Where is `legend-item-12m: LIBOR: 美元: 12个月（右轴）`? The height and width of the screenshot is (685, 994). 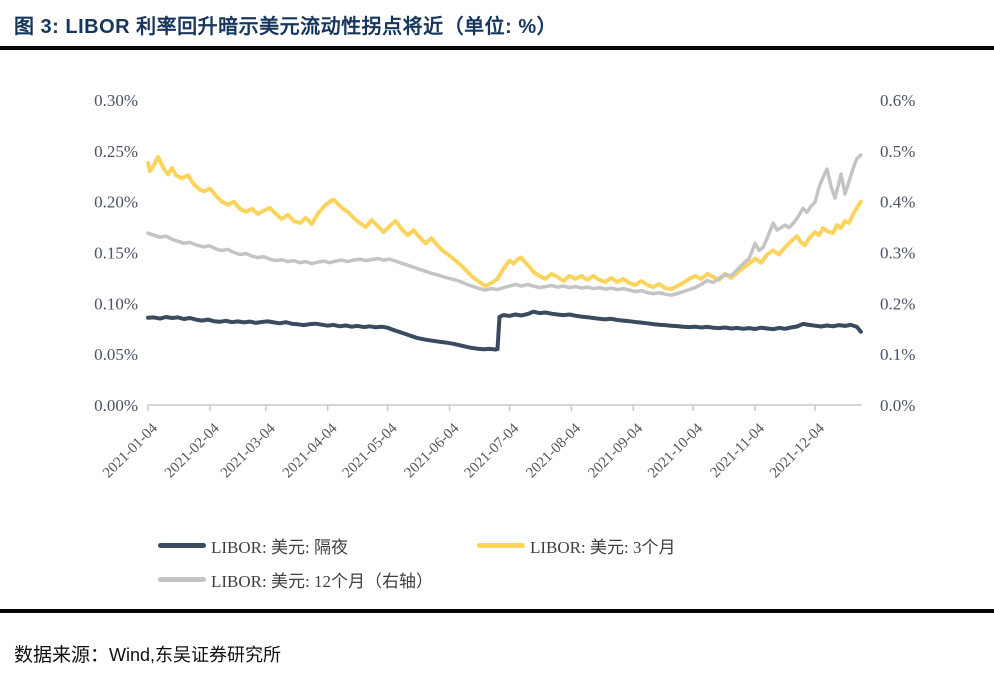
legend-item-12m: LIBOR: 美元: 12个月（右轴） is located at coordinates (295, 579).